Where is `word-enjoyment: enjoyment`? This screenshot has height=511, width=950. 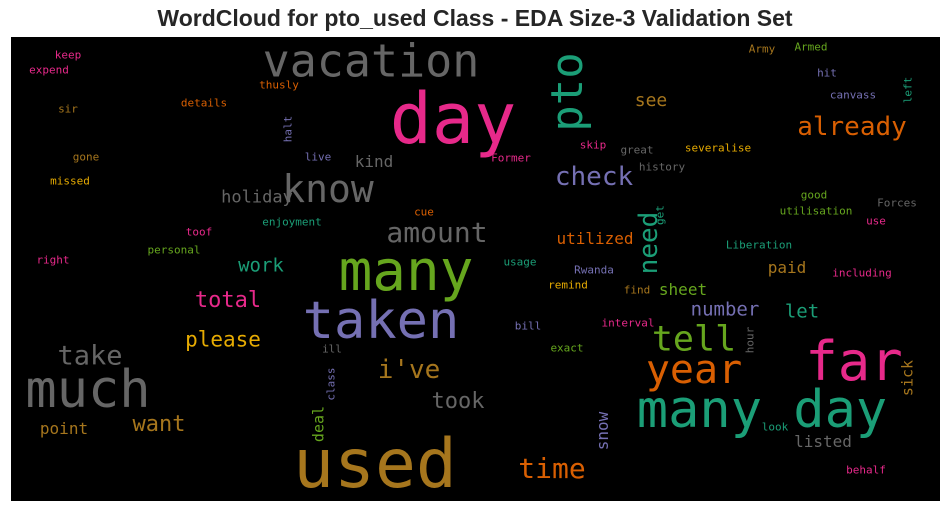
word-enjoyment: enjoyment is located at coordinates (292, 222).